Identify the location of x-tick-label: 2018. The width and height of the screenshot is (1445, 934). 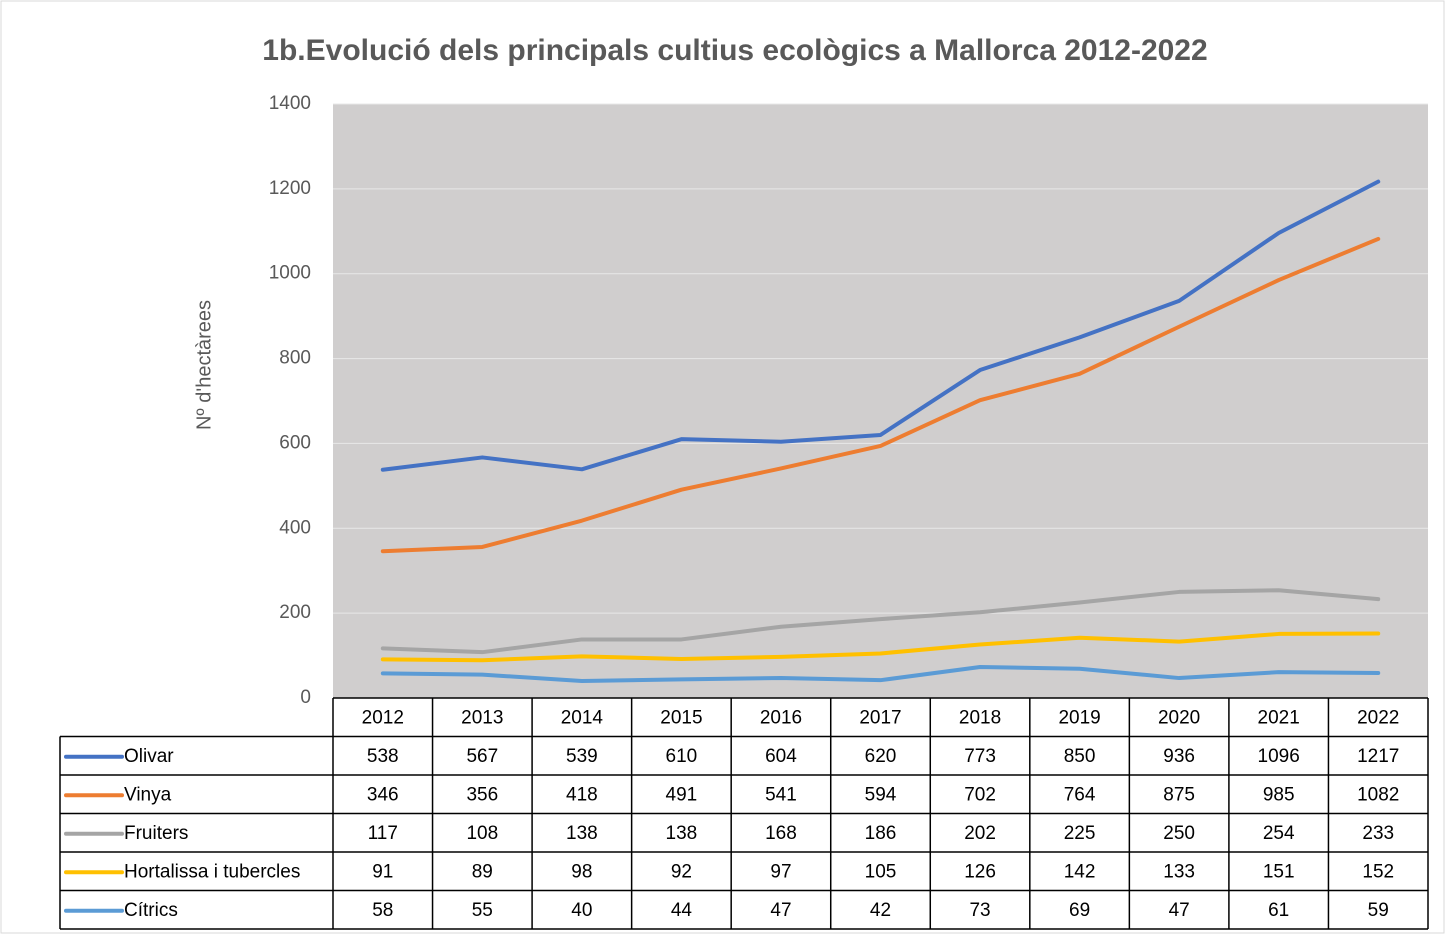
(980, 717).